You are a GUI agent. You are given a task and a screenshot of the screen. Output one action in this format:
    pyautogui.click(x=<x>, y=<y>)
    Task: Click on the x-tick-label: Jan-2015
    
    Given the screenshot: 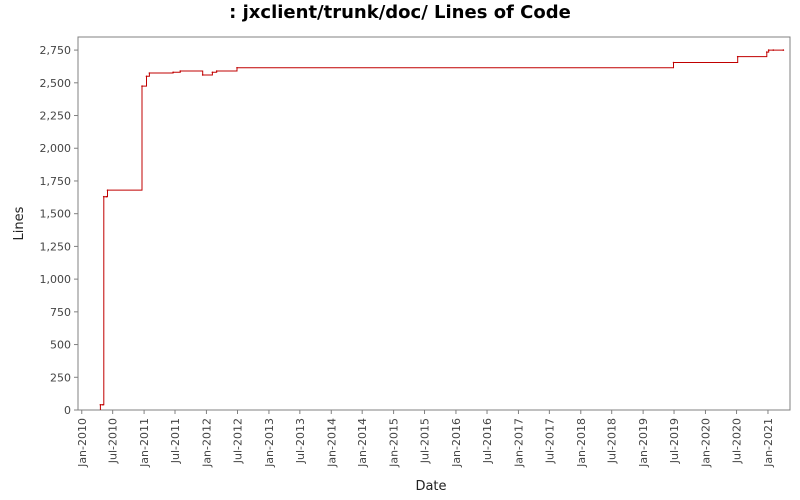 What is the action you would take?
    pyautogui.click(x=394, y=443)
    